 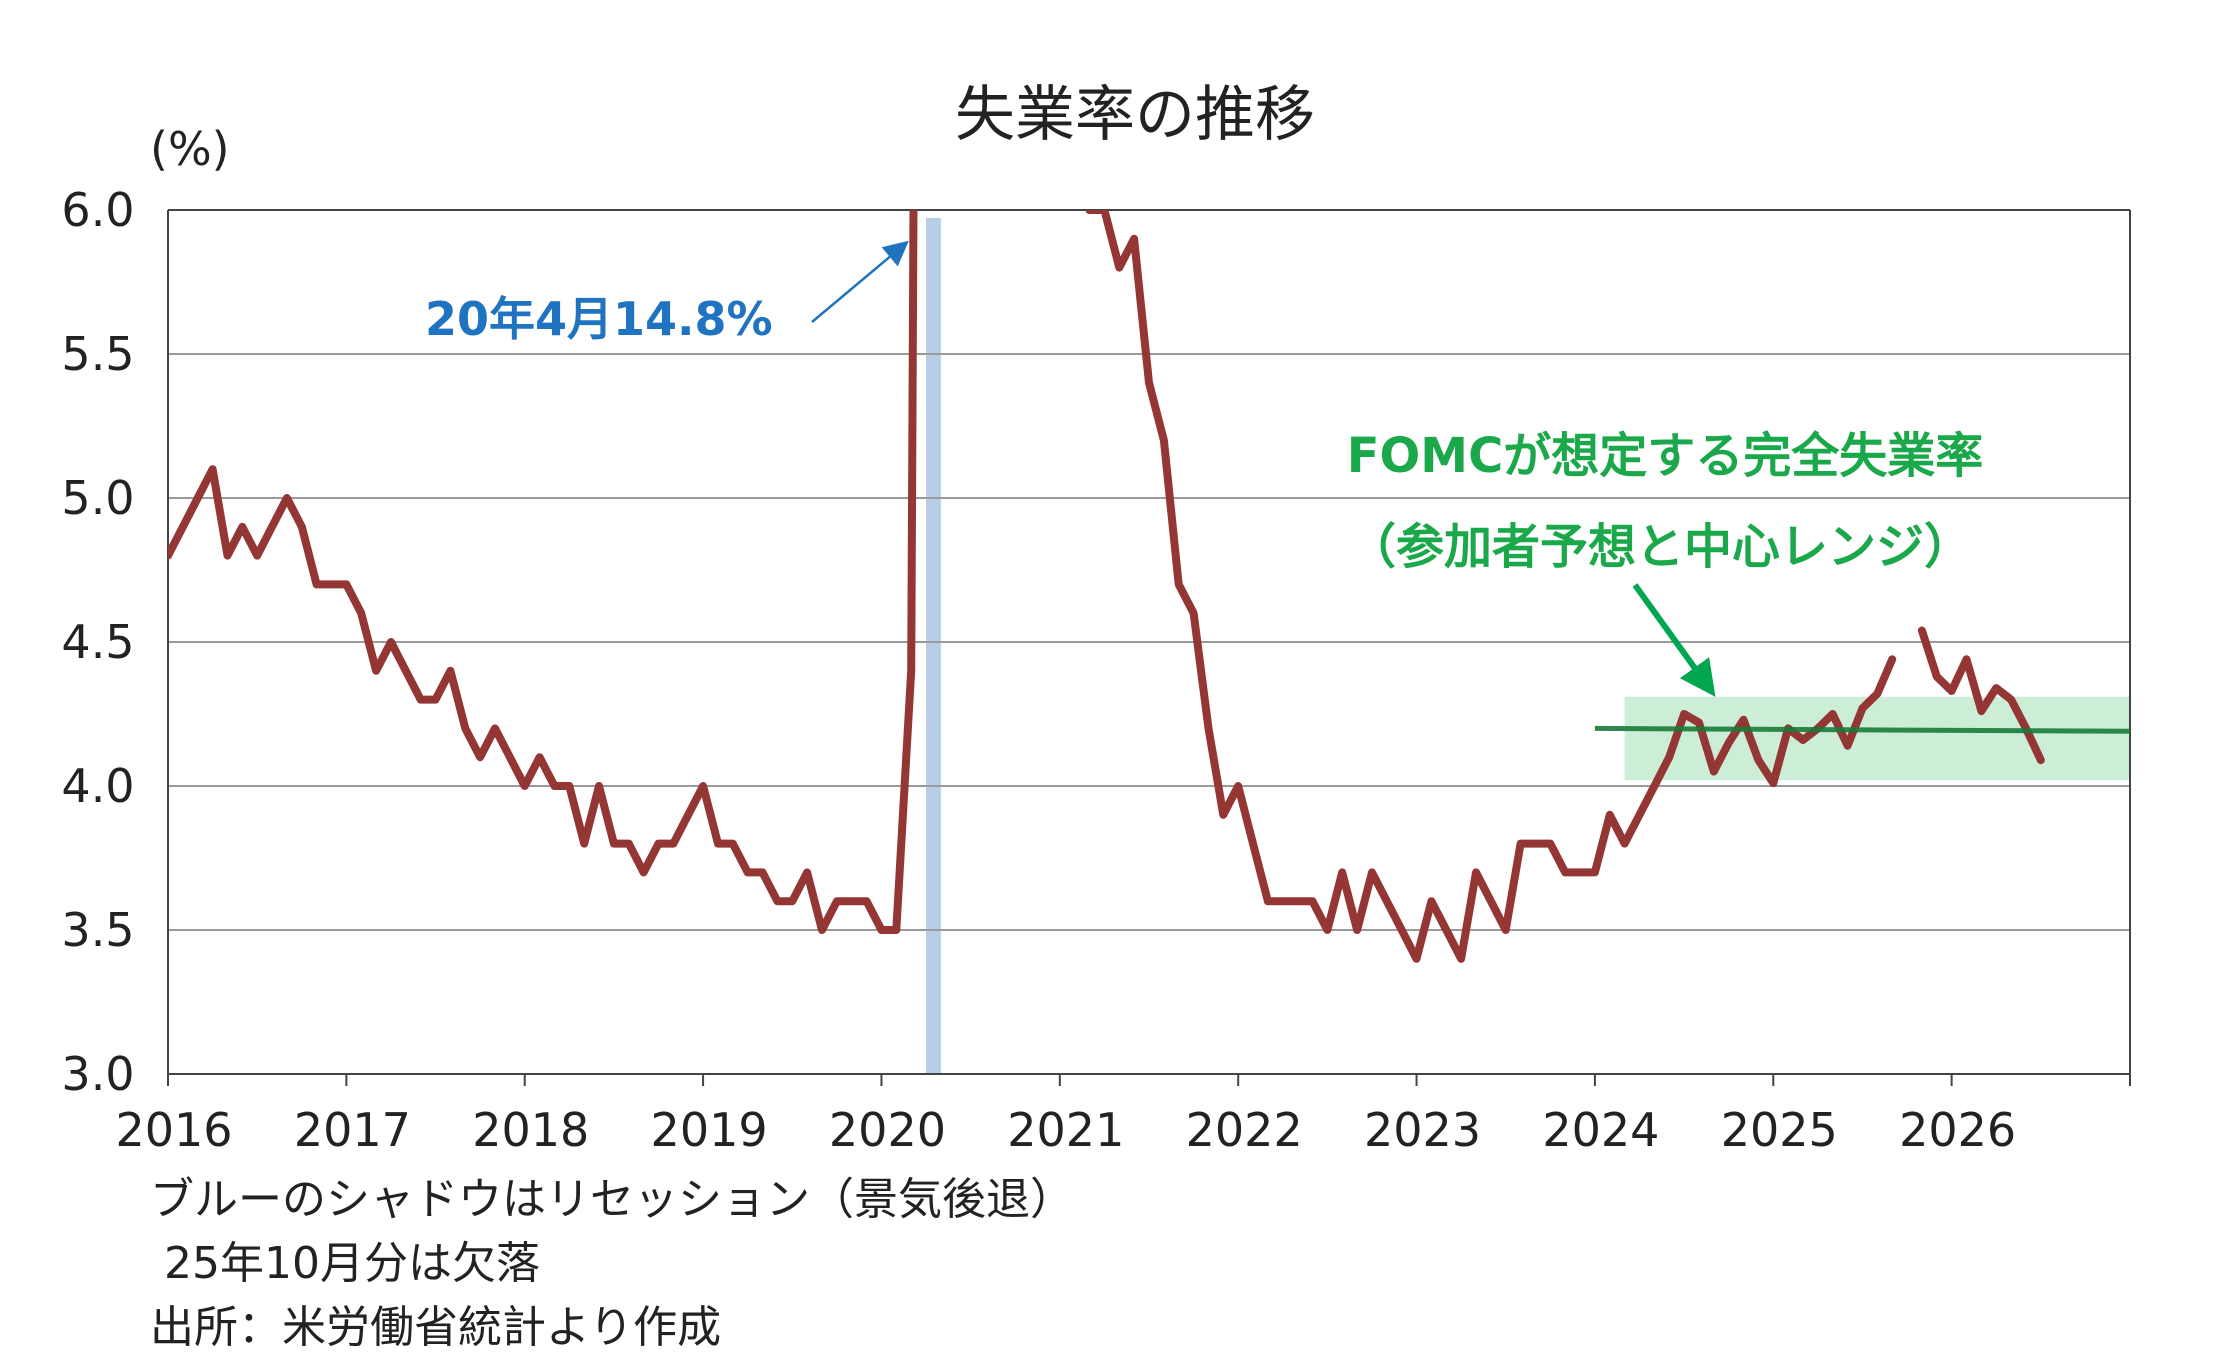 What do you see at coordinates (1674, 640) in the screenshot?
I see `fomc-arrow` at bounding box center [1674, 640].